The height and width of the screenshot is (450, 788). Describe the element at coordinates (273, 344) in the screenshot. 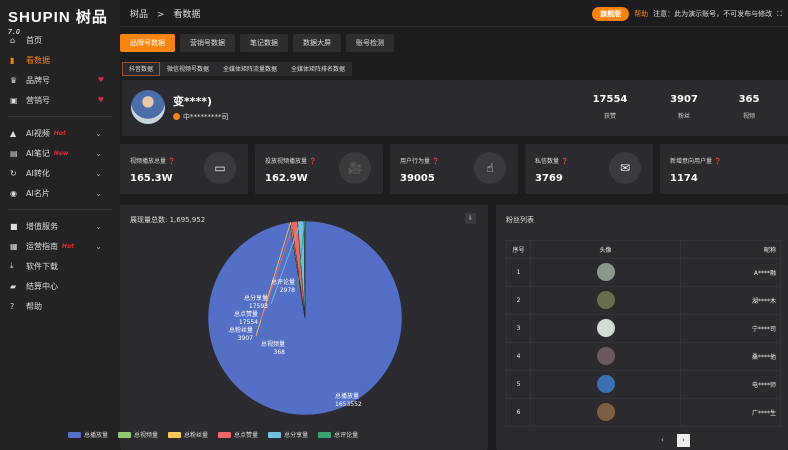

I see `pie-label: 总视频量` at that location.